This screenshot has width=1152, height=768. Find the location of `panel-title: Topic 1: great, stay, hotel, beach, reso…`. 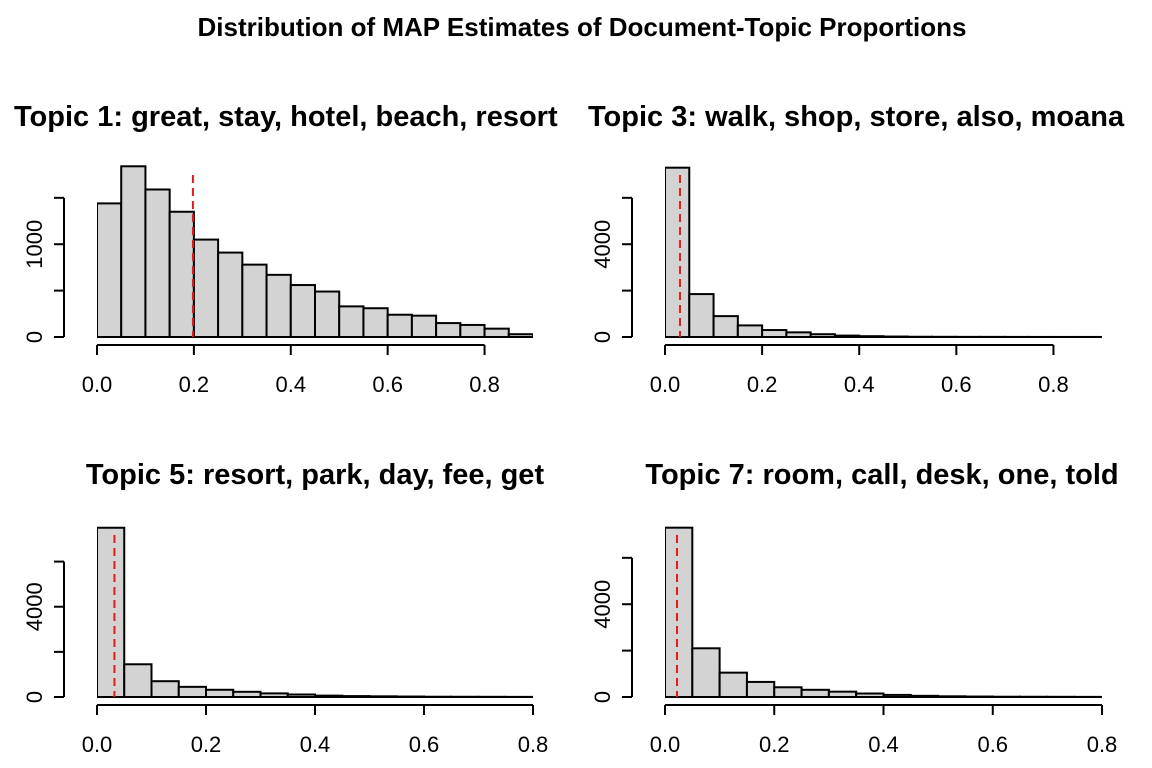

panel-title: Topic 1: great, stay, hotel, beach, reso… is located at coordinates (286, 117).